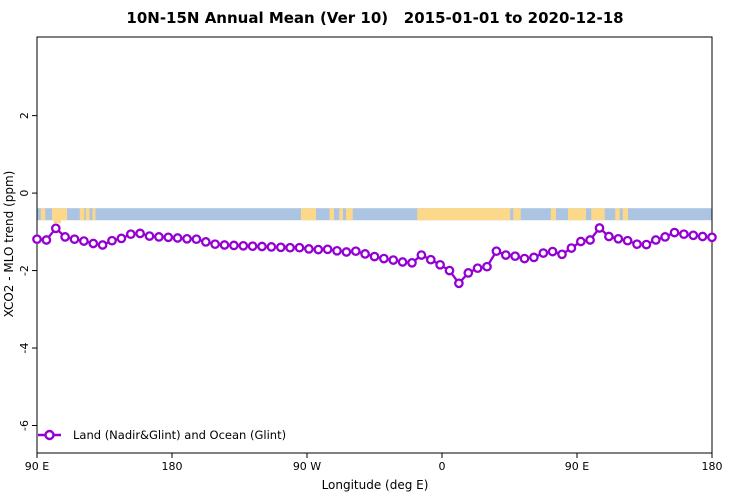  What do you see at coordinates (24, 115) in the screenshot?
I see `y-tick-label: 2` at bounding box center [24, 115].